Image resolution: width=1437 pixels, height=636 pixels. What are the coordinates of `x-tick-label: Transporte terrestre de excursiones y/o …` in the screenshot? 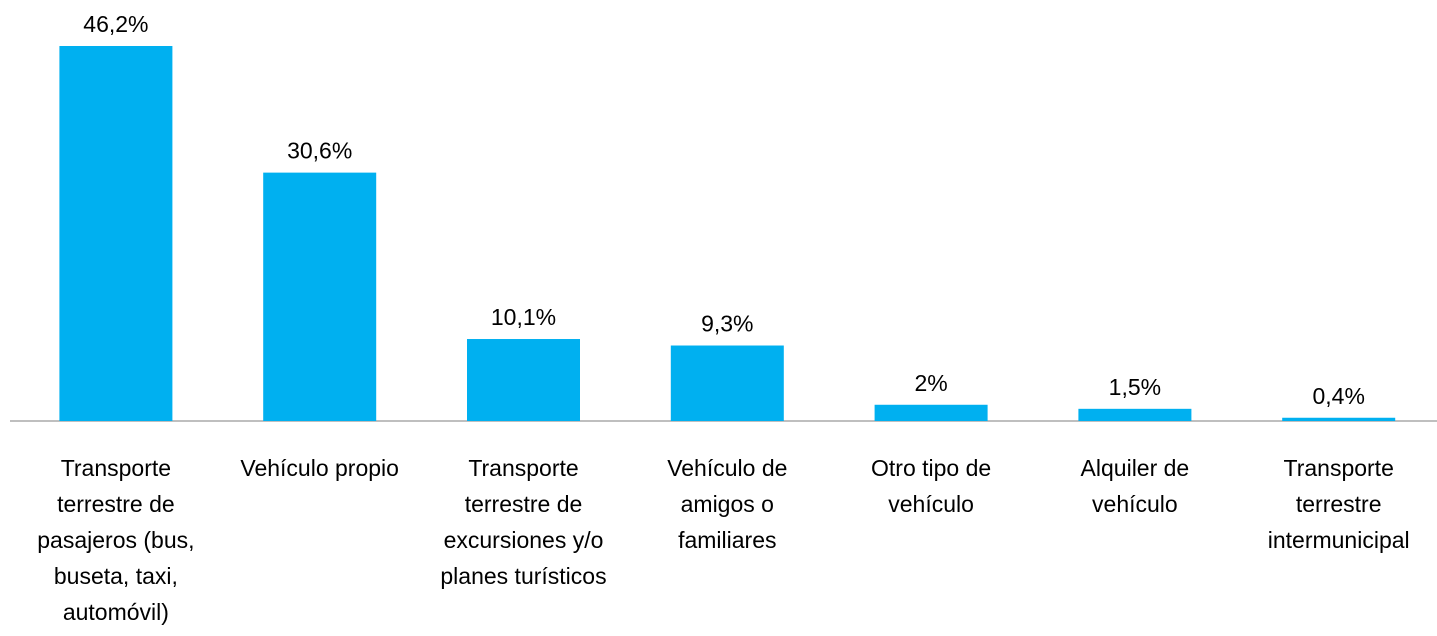 It's located at (523, 522).